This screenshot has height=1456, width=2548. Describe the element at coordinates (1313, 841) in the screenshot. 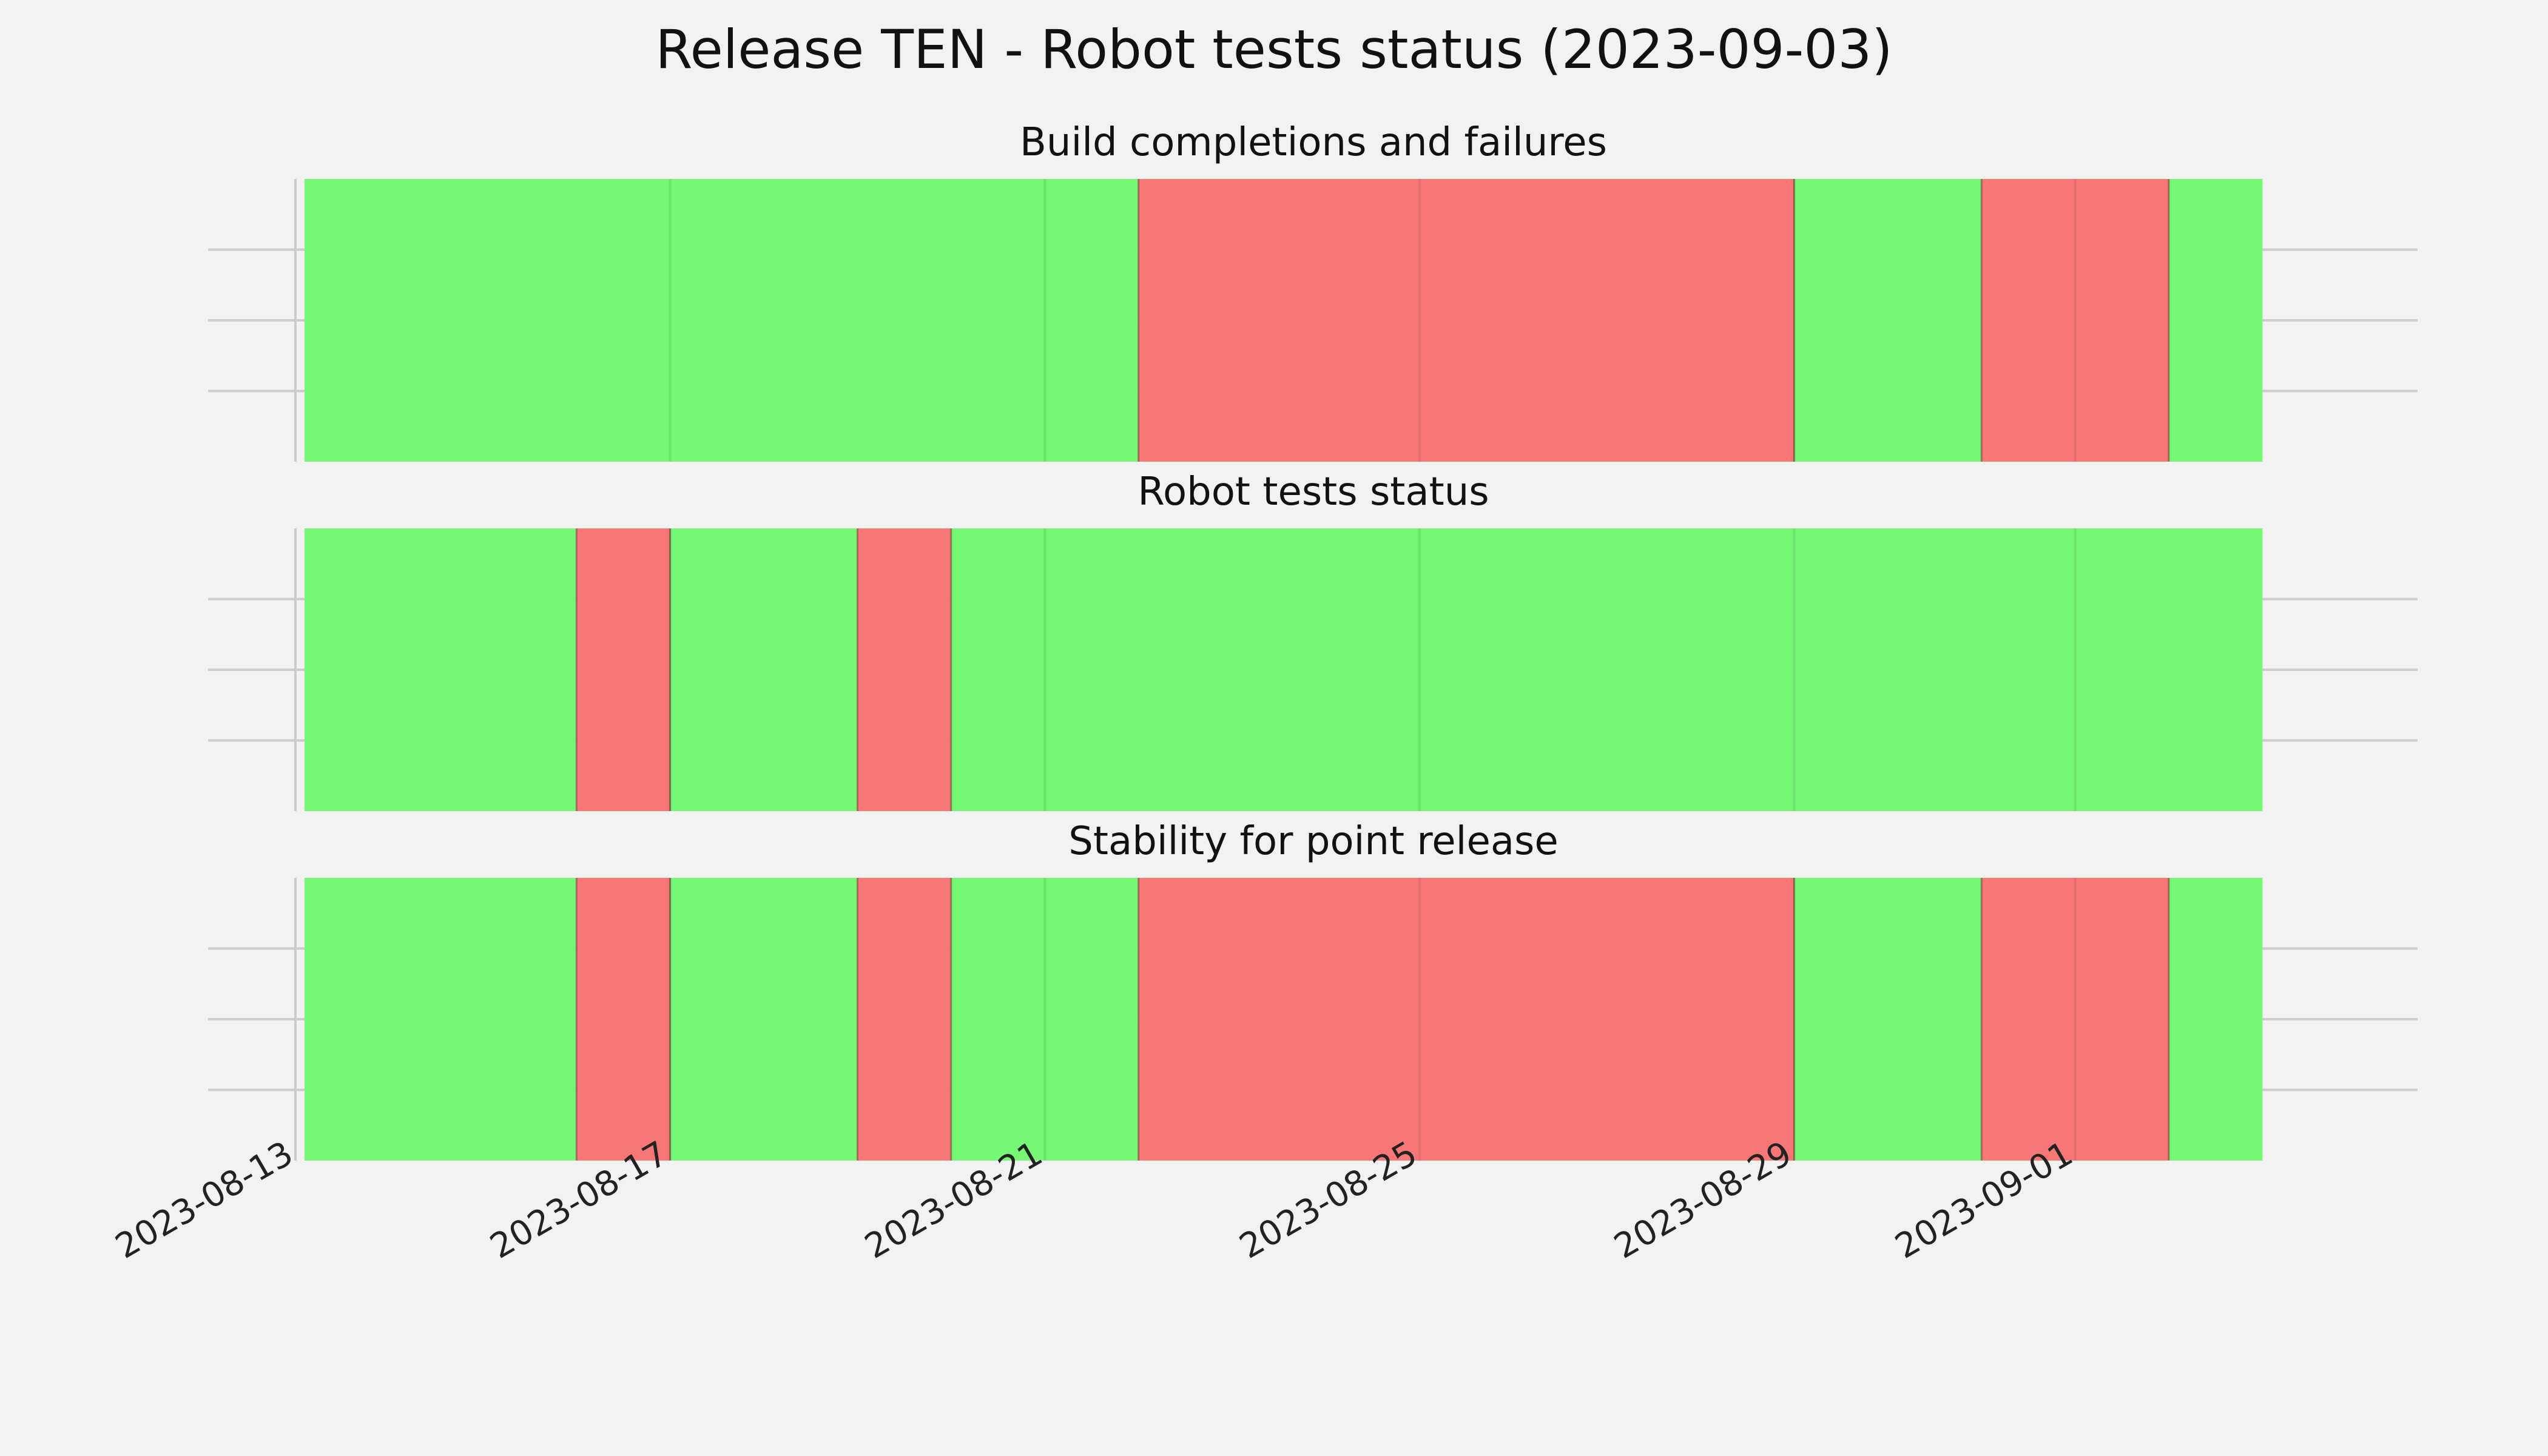

I see `panel-title: Stability for point release` at that location.